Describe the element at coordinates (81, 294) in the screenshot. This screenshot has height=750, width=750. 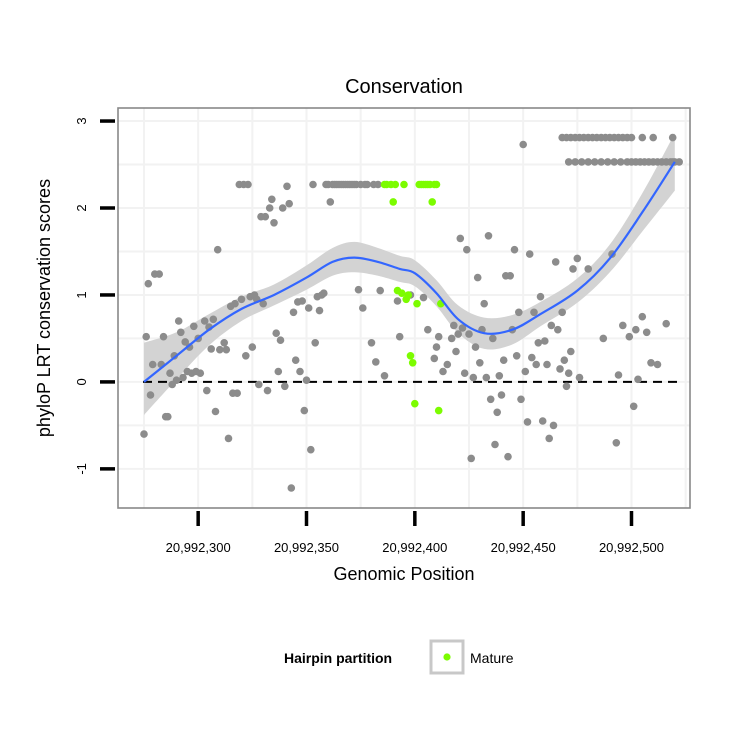
I see `y-tick-label: 1` at that location.